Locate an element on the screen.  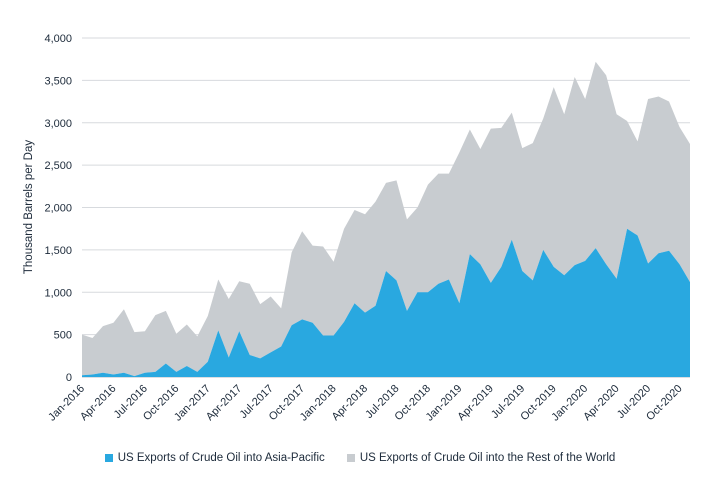
y-axis-title: Thousand Barrels per Day is located at coordinates (29, 207).